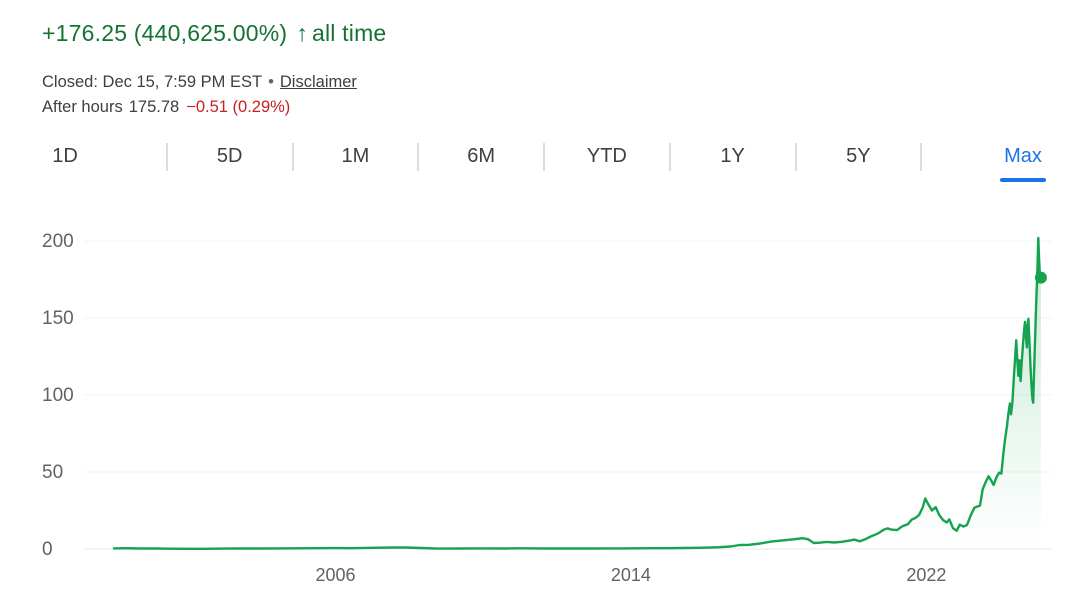 The width and height of the screenshot is (1080, 610). What do you see at coordinates (58, 241) in the screenshot?
I see `y-axis-label: 200` at bounding box center [58, 241].